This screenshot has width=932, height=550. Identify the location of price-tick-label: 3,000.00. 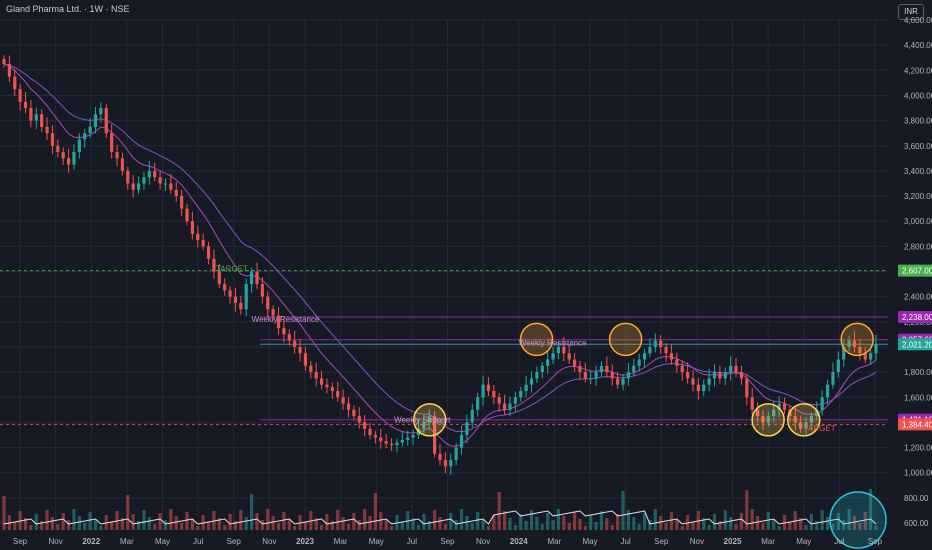
(918, 221).